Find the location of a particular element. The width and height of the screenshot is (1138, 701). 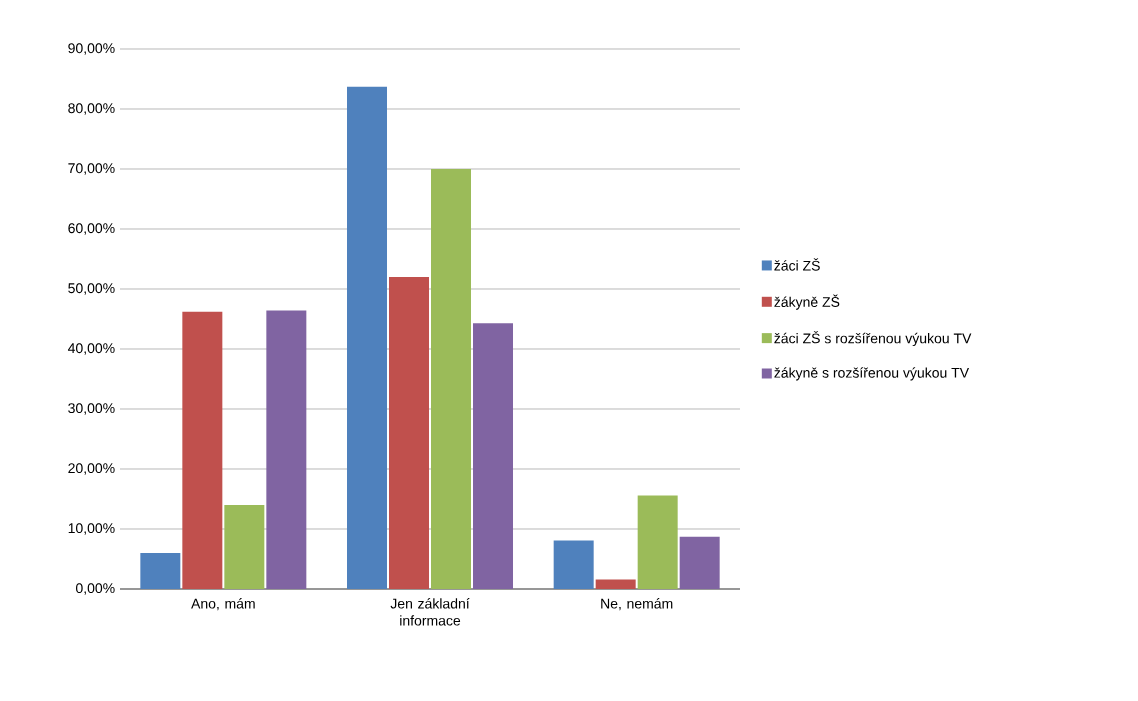

y-tick-label: 10,00% is located at coordinates (91, 529).